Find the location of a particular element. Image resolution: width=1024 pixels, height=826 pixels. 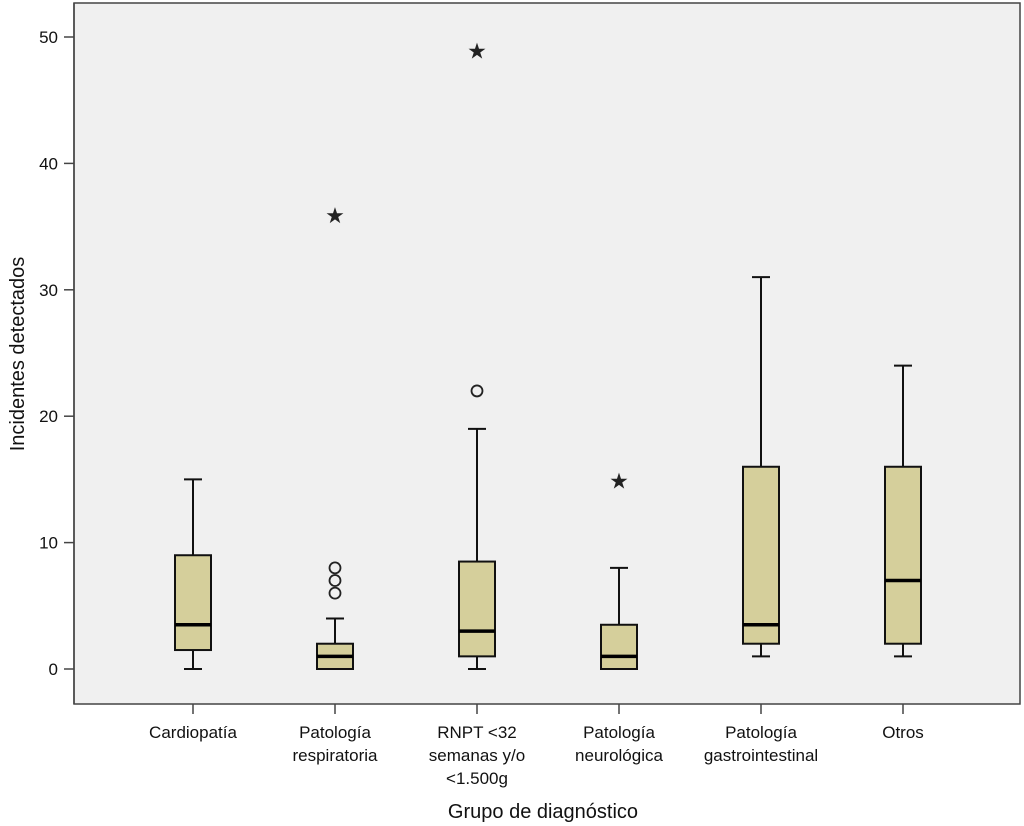

x-tick-label-line: RNPT <32 is located at coordinates (477, 732).